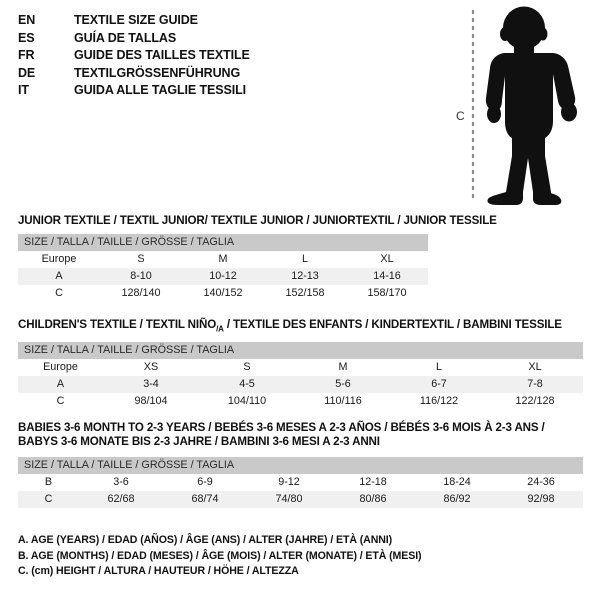  Describe the element at coordinates (23, 90) in the screenshot. I see `language-code-it: IT` at that location.